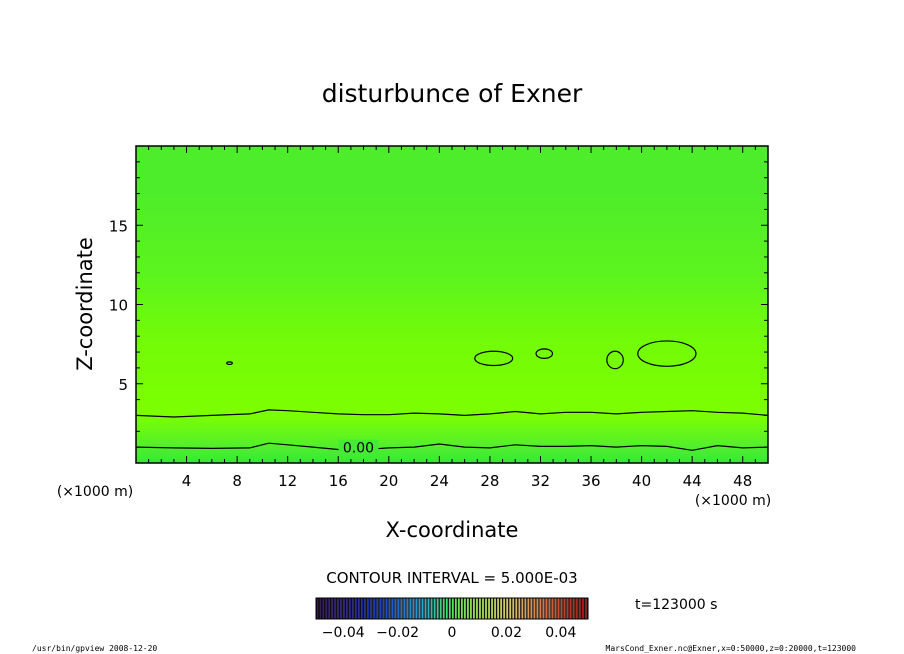  Describe the element at coordinates (358, 449) in the screenshot. I see `zero-contour-label: 0.00` at that location.